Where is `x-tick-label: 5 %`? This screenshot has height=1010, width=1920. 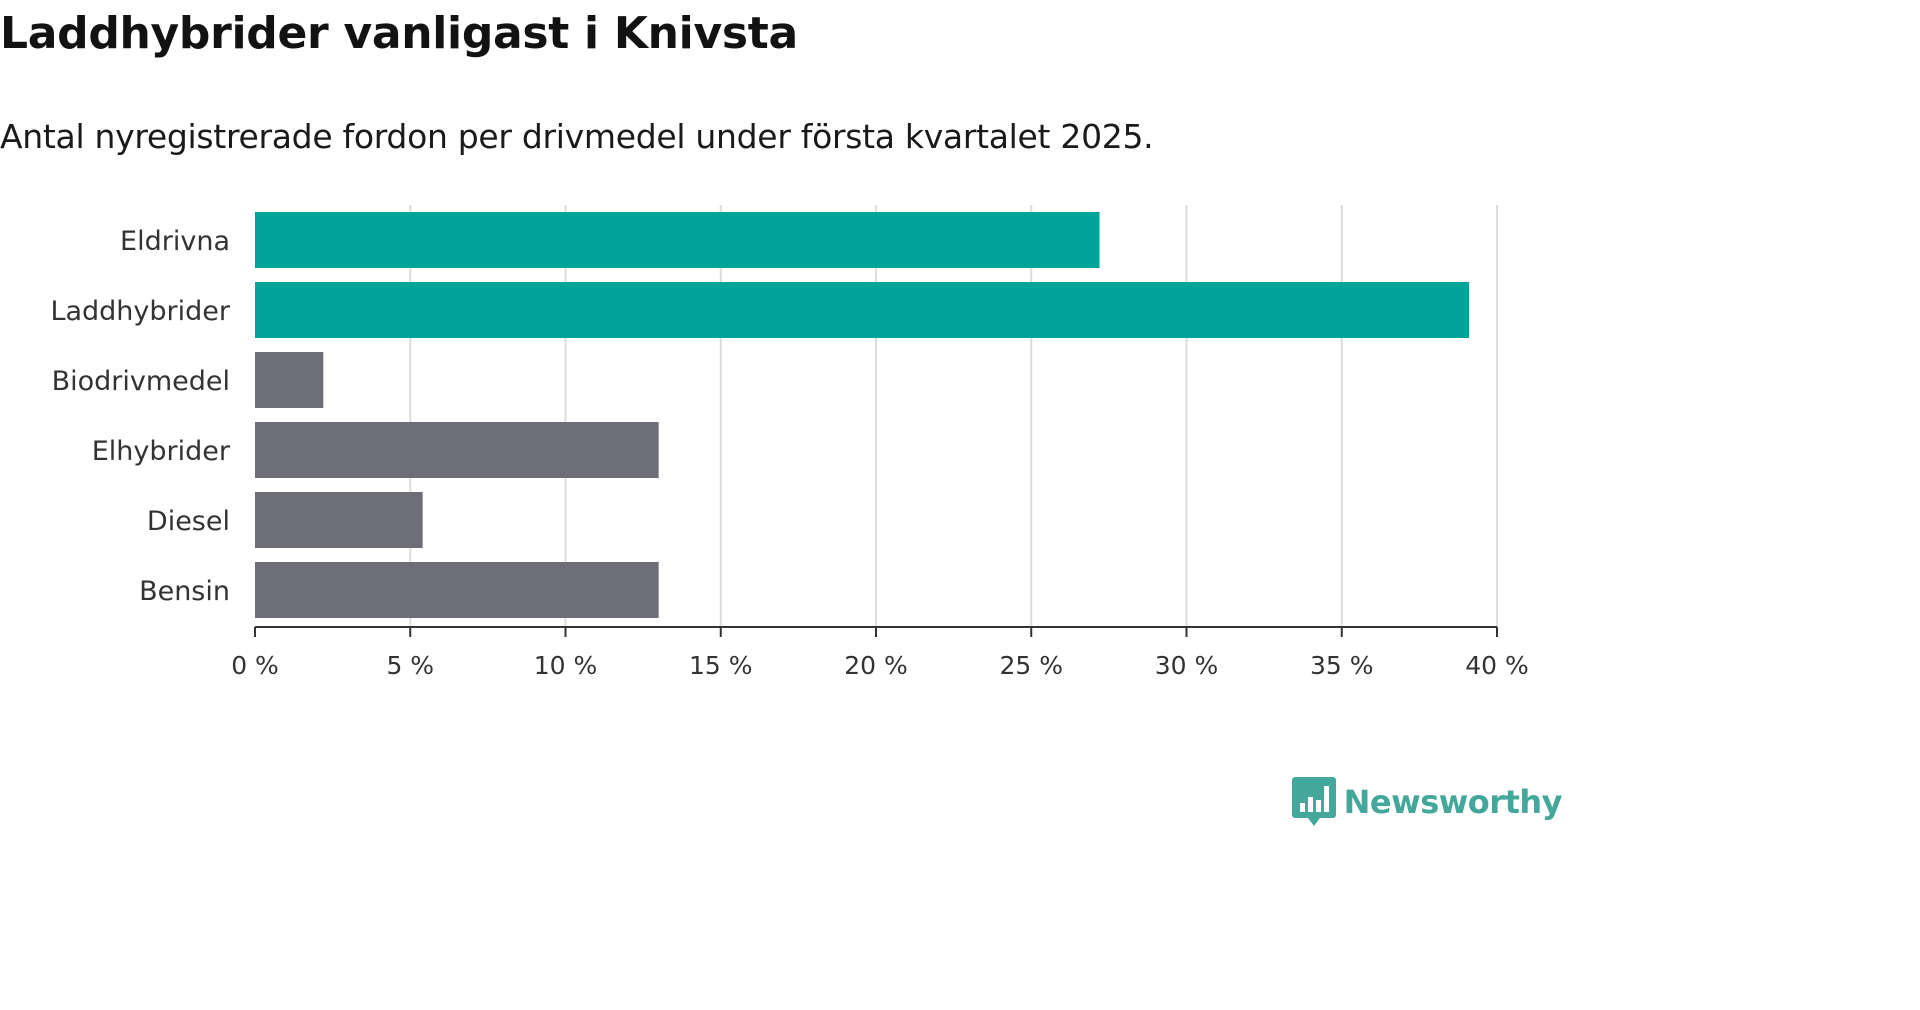 x-tick-label: 5 % is located at coordinates (410, 665).